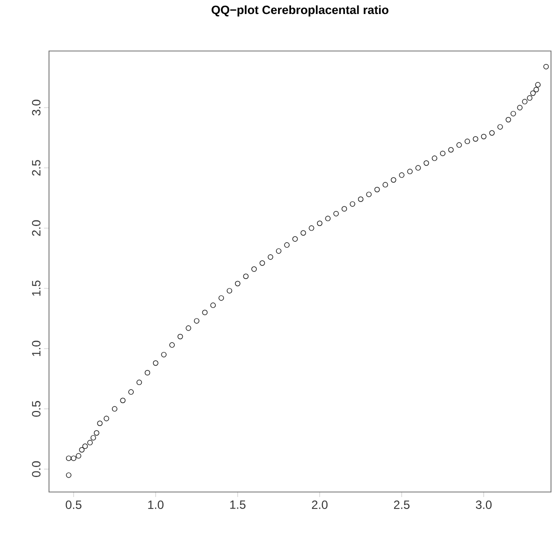 Image resolution: width=556 pixels, height=535 pixels. I want to click on y-tick-label: 2.5, so click(36, 168).